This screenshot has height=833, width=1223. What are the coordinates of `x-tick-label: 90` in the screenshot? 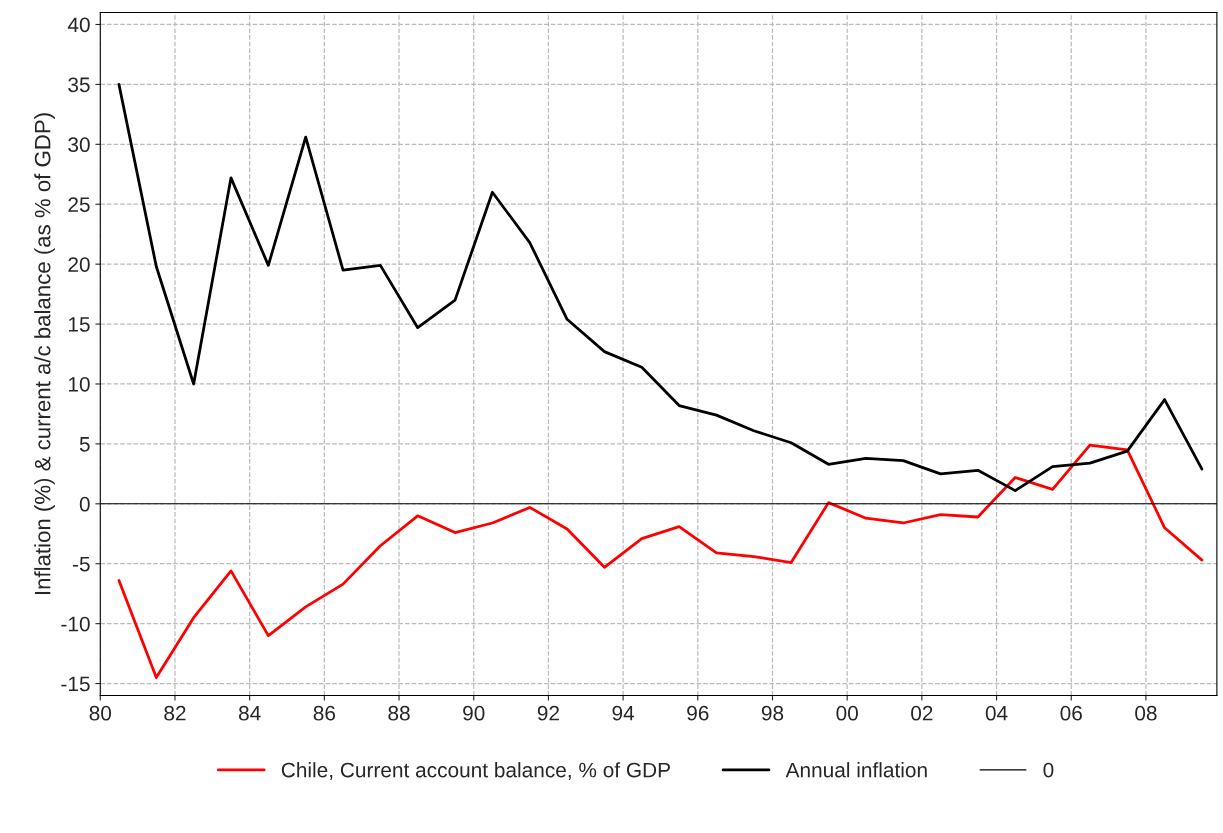 It's located at (474, 713).